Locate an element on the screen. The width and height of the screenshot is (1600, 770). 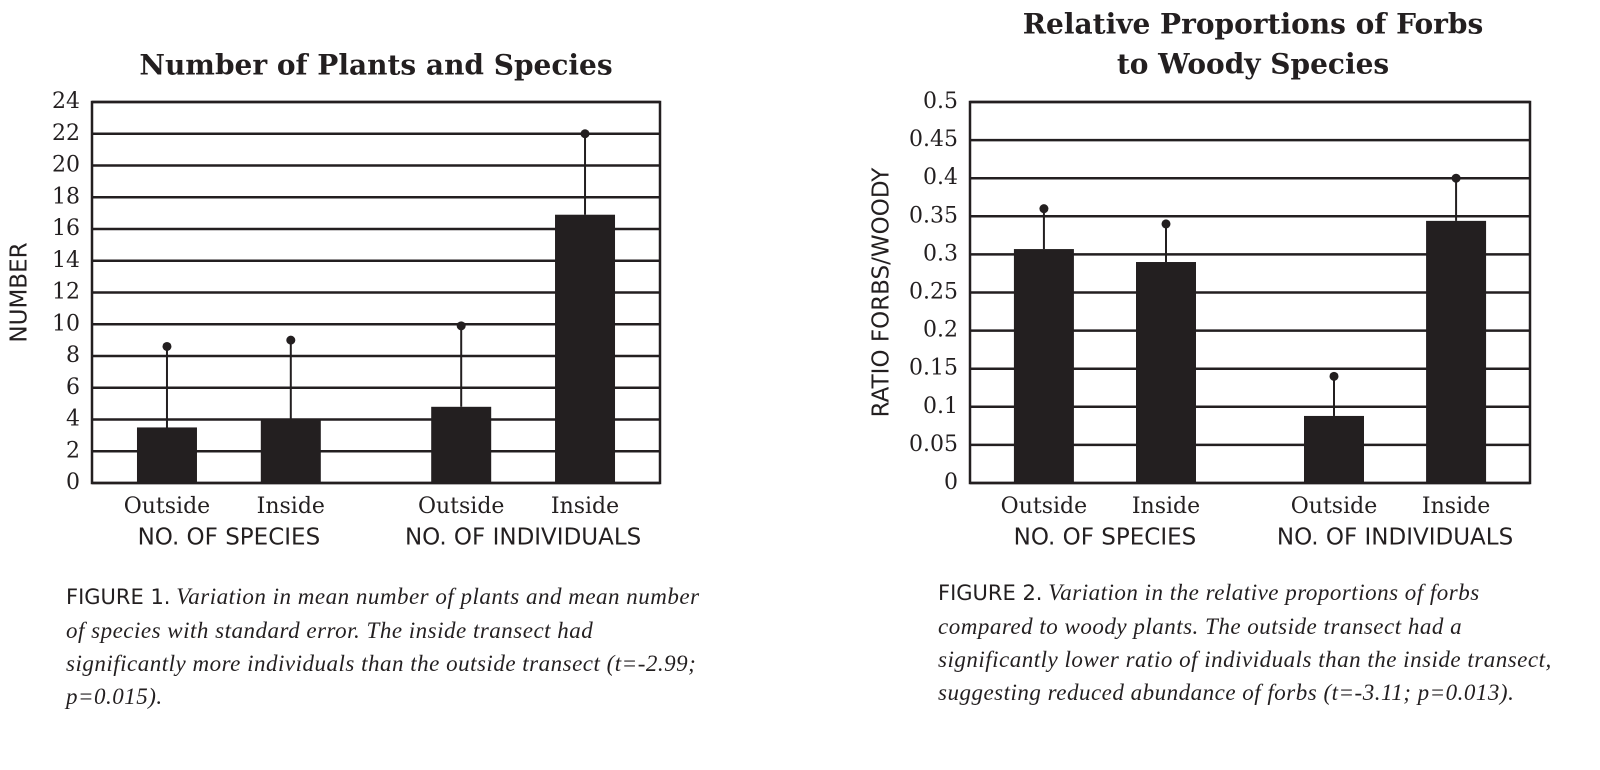
y-tick-label: 2 is located at coordinates (73, 450).